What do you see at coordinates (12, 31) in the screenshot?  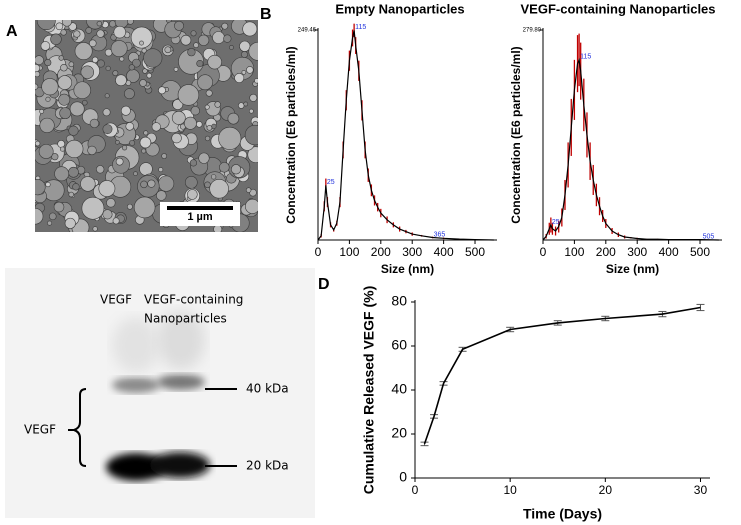 I see `panel-label: A` at bounding box center [12, 31].